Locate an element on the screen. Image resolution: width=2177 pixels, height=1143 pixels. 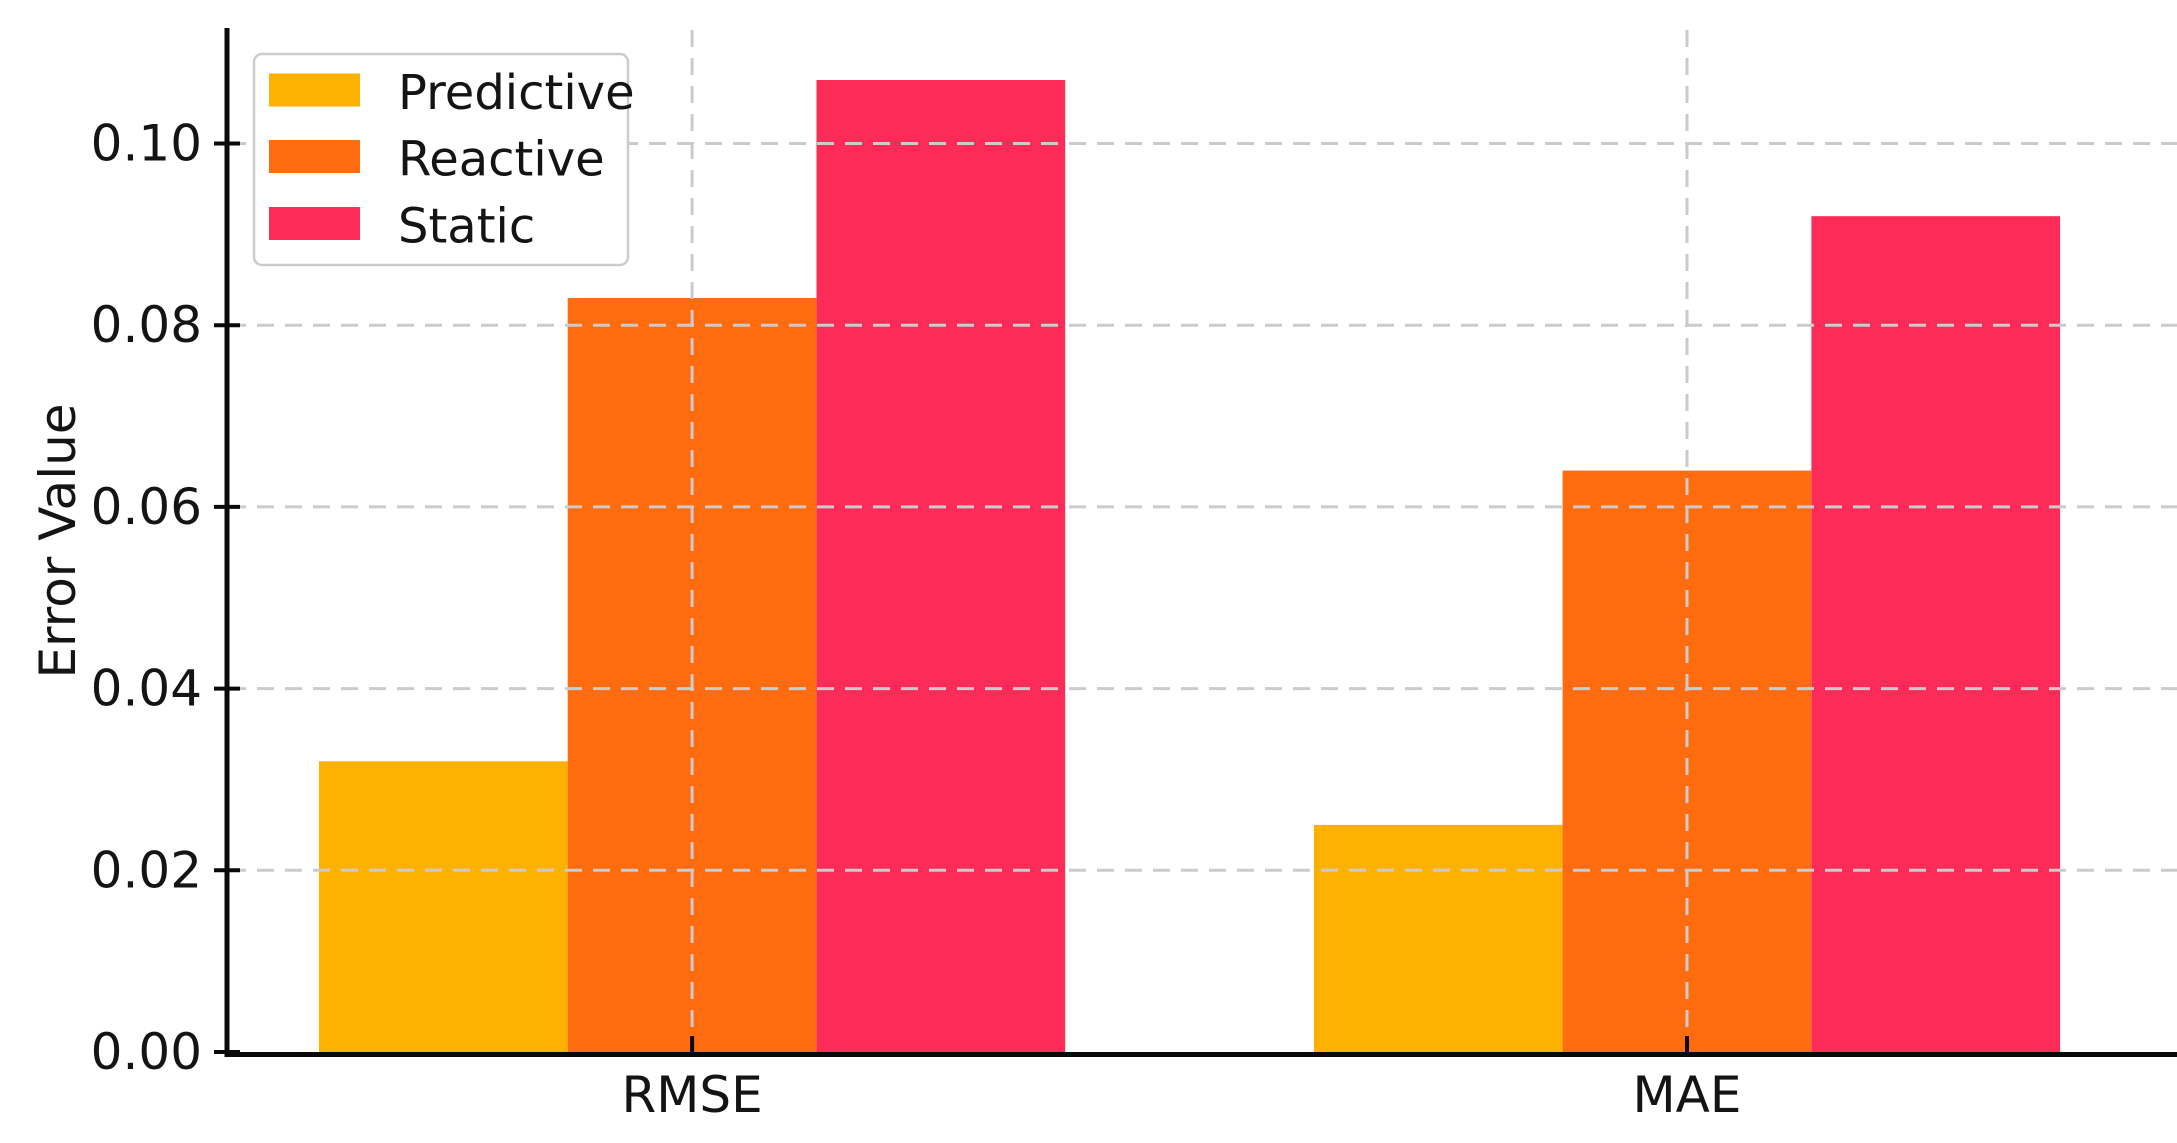
legend-swatch-static is located at coordinates (314, 223).